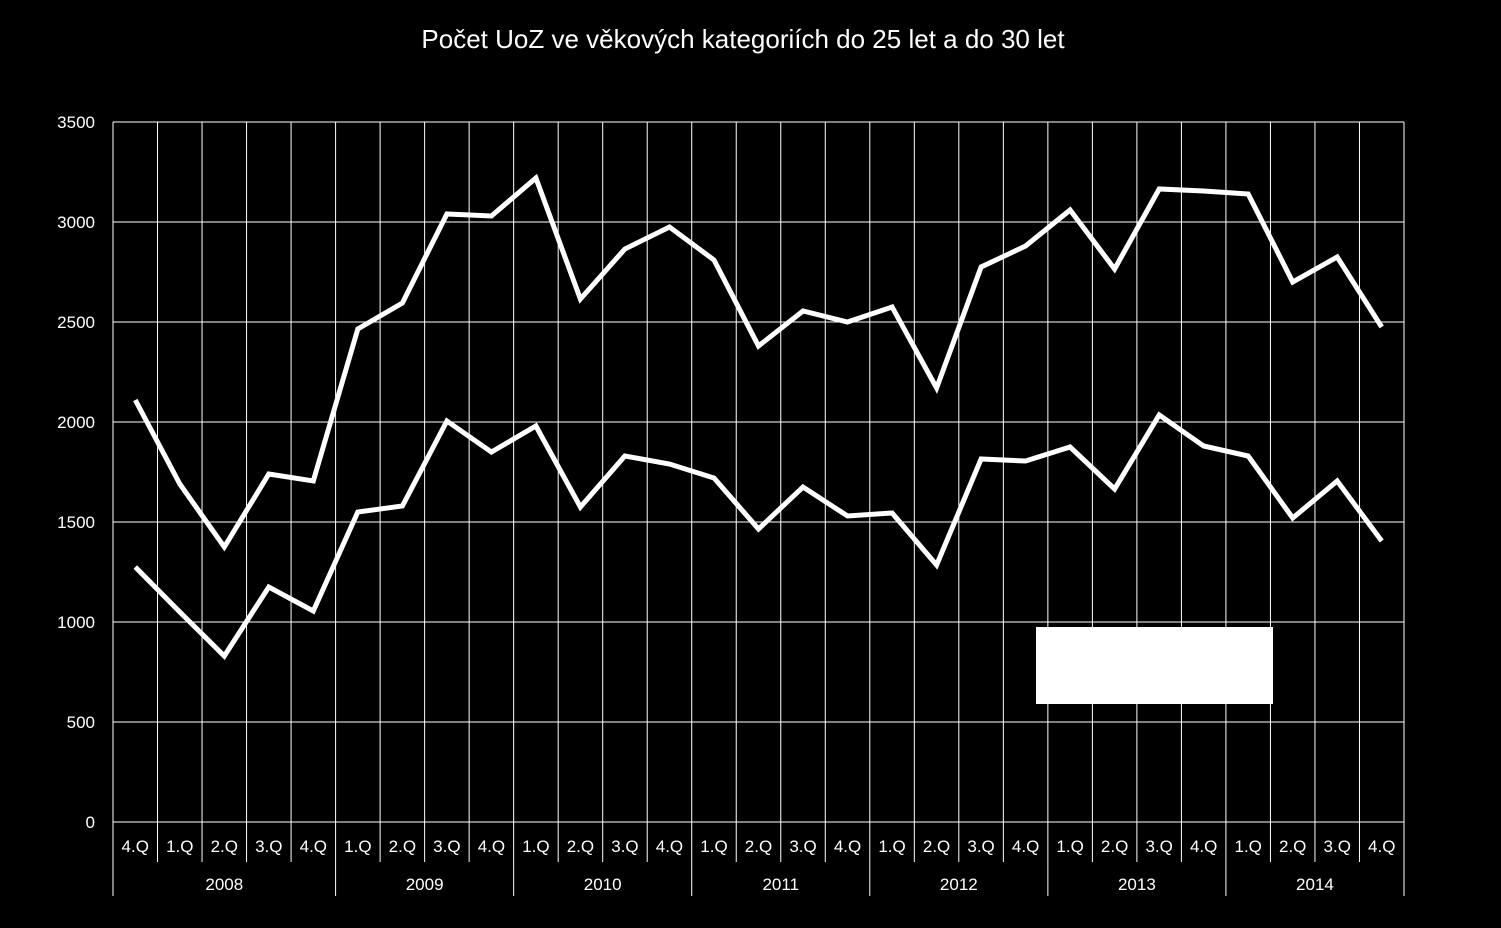  What do you see at coordinates (81, 722) in the screenshot?
I see `y-tick-label: 500` at bounding box center [81, 722].